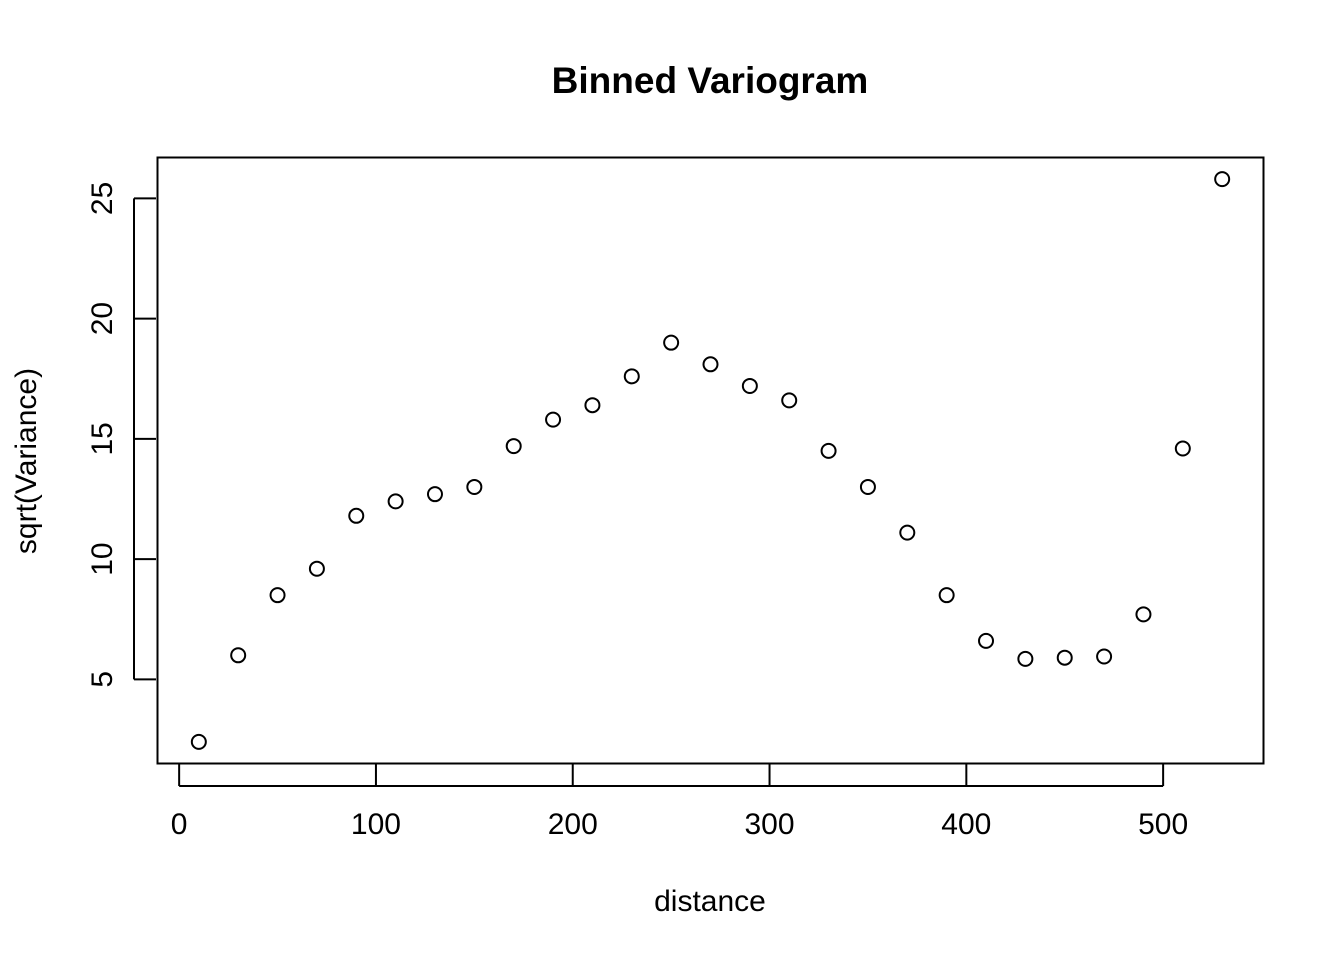 The width and height of the screenshot is (1344, 965). What do you see at coordinates (376, 824) in the screenshot?
I see `x-tick-label: 100` at bounding box center [376, 824].